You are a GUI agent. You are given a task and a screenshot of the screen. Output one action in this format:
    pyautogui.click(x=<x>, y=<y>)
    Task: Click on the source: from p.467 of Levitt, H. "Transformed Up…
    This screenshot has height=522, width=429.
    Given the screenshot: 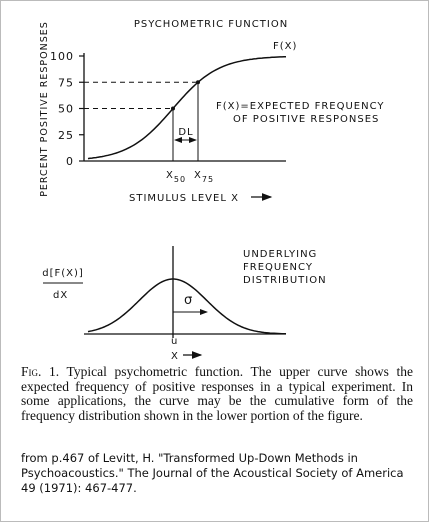 What is the action you would take?
    pyautogui.click(x=212, y=473)
    